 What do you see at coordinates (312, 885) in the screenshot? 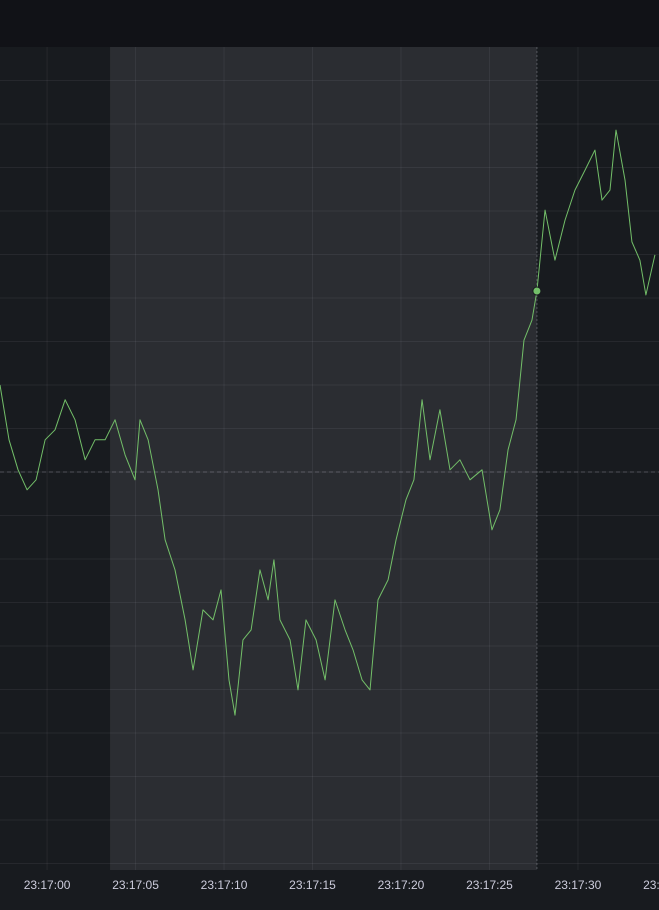
I see `x-tick-label: 23:17:15` at bounding box center [312, 885].